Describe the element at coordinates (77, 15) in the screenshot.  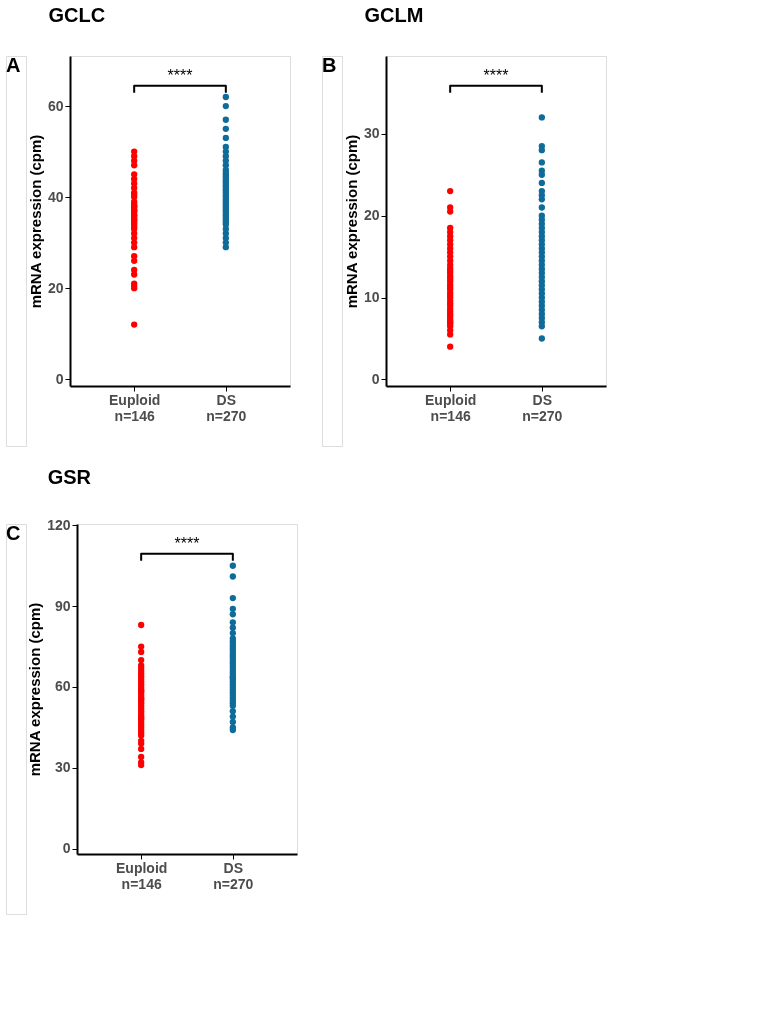
I see `chart-title: GCLC` at that location.